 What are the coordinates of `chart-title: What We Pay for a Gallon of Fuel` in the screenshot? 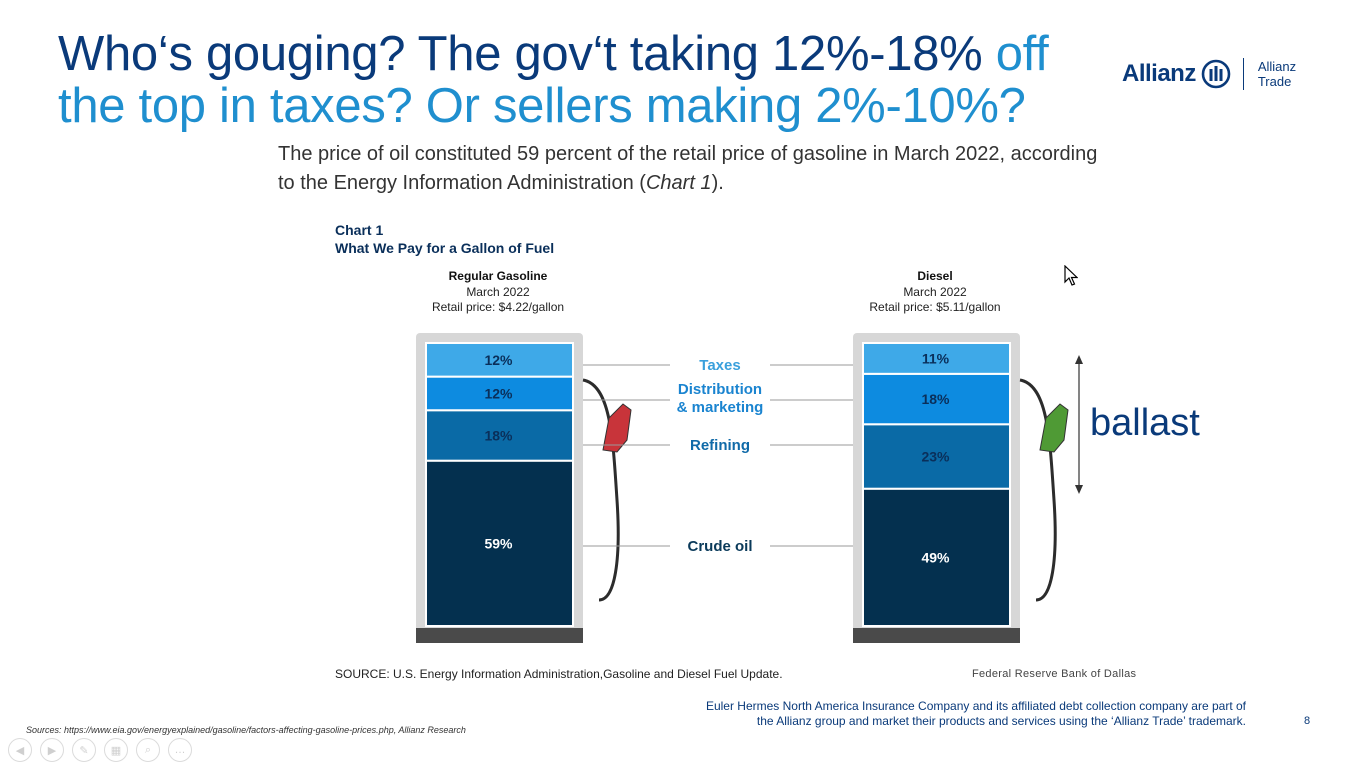 It's located at (444, 248).